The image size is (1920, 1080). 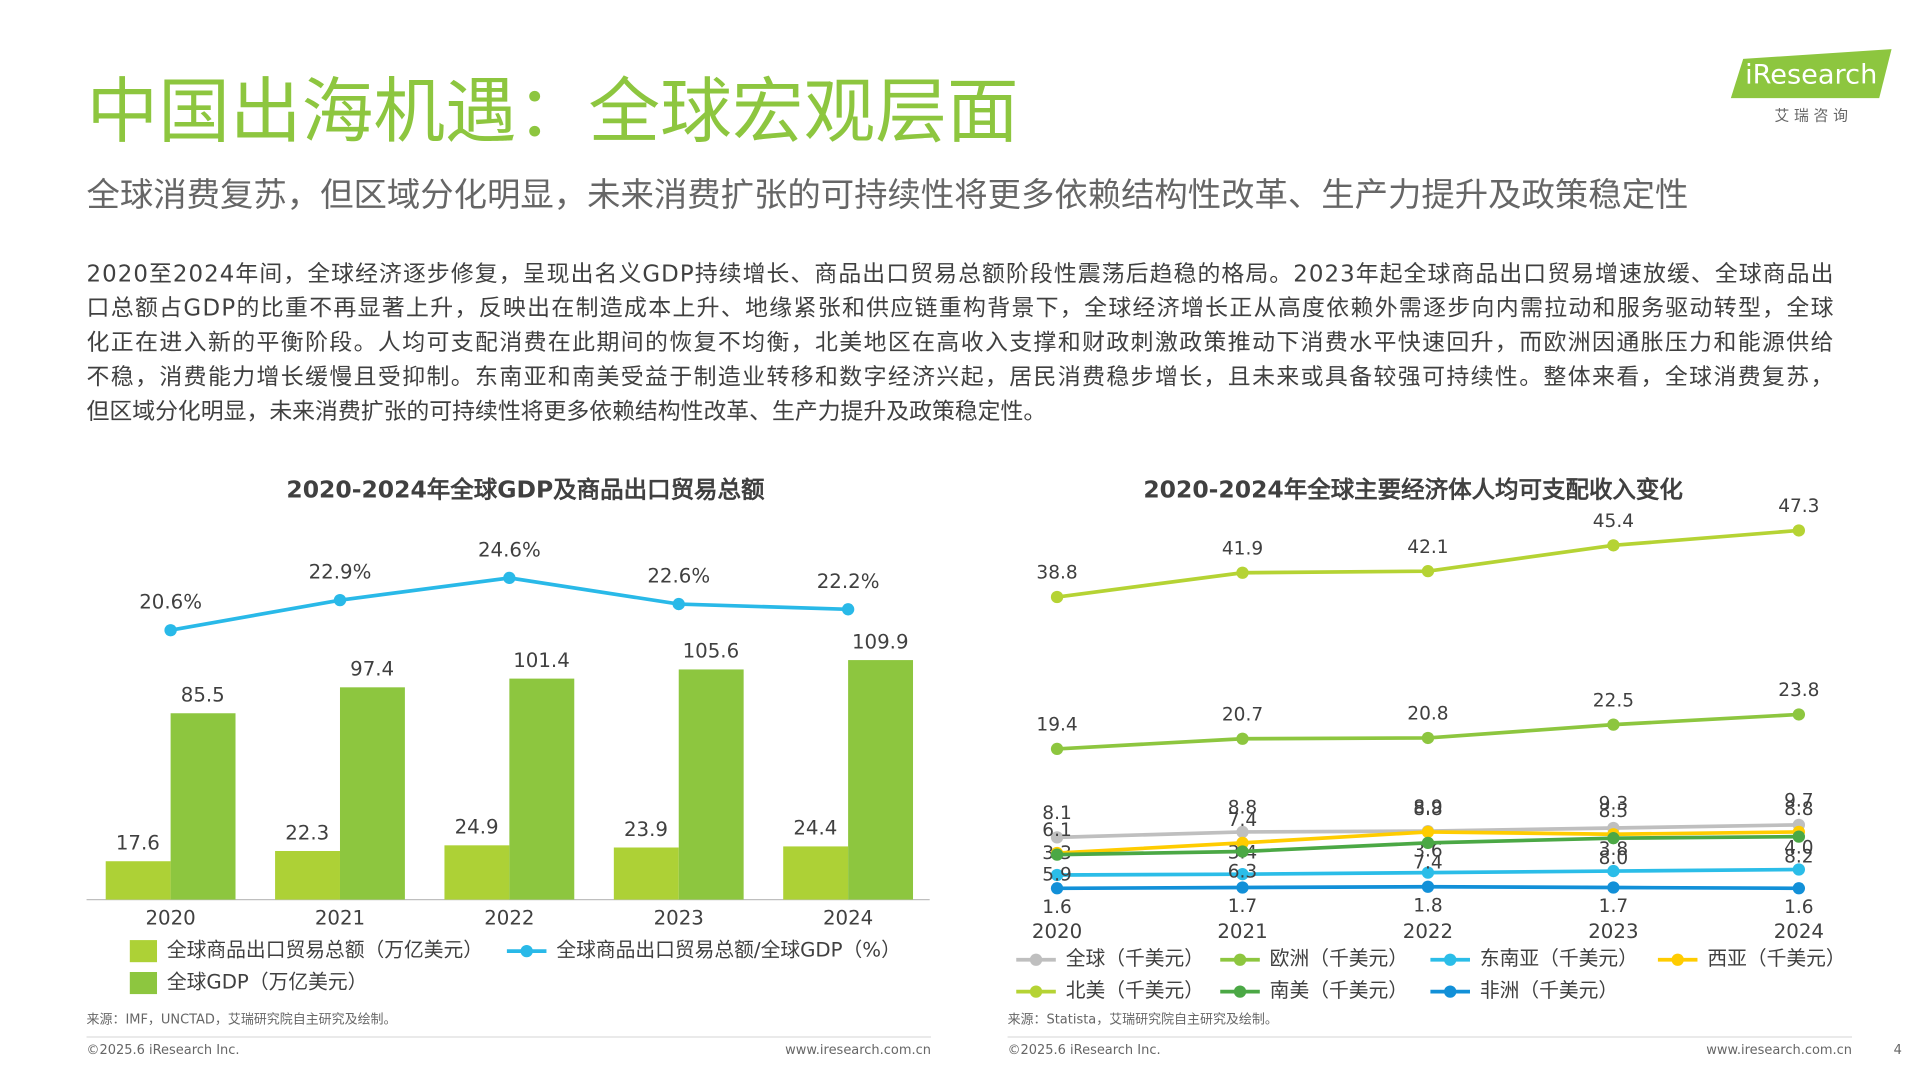 I want to click on legend-label: 欧洲（千美元）, so click(x=1339, y=958).